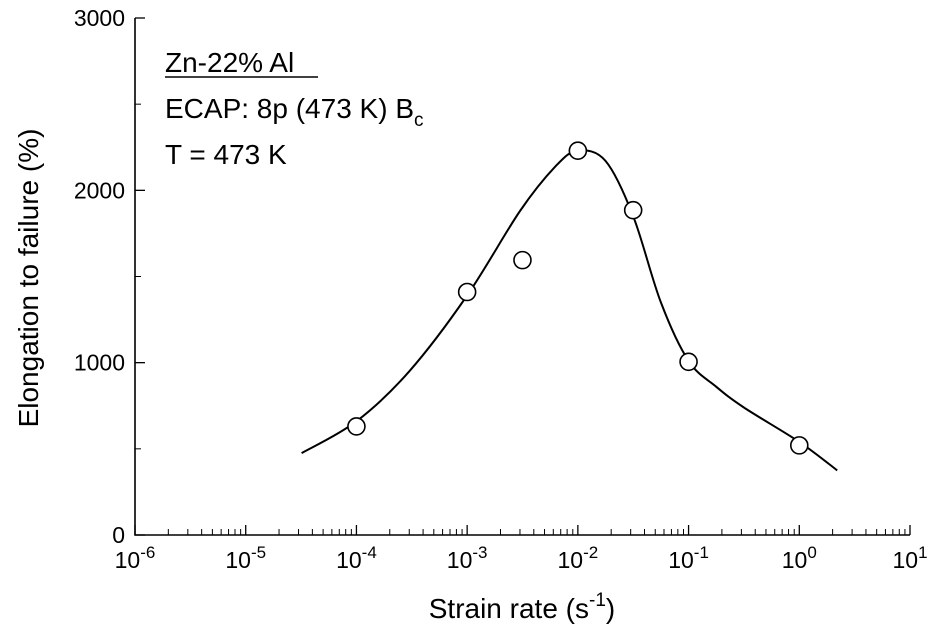  What do you see at coordinates (229, 62) in the screenshot?
I see `annotation-alloy: Zn-22% Al` at bounding box center [229, 62].